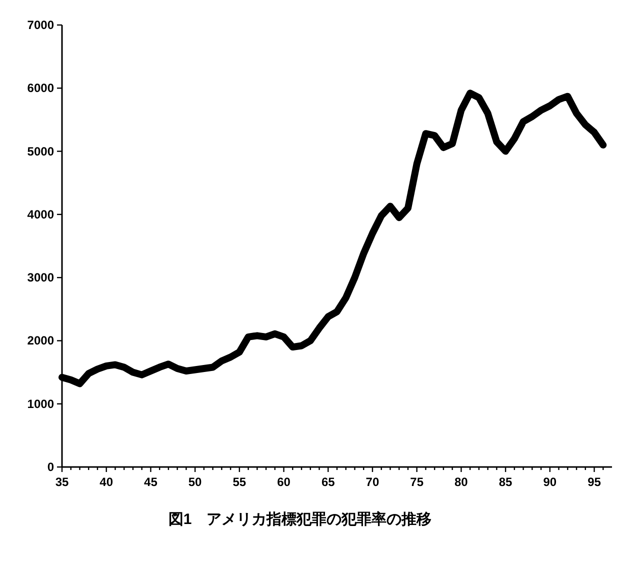 The image size is (640, 562). What do you see at coordinates (151, 482) in the screenshot?
I see `x-tick-label: 45` at bounding box center [151, 482].